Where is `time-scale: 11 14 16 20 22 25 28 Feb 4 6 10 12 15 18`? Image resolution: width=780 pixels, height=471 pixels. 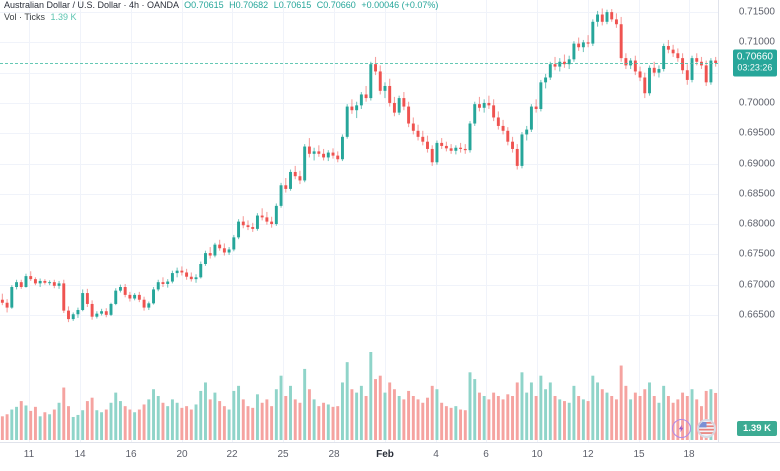
time-scale: 11 14 16 20 22 25 28 Feb 4 6 10 12 15 18 is located at coordinates (390, 456).